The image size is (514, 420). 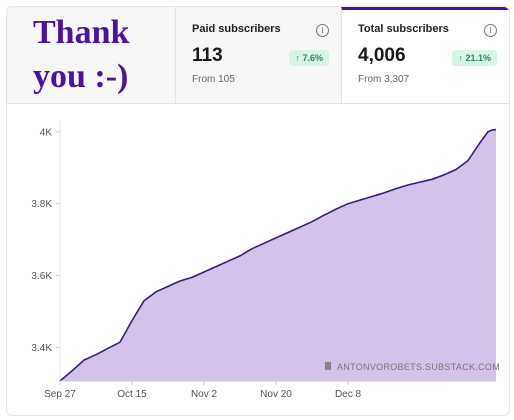 What do you see at coordinates (81, 32) in the screenshot?
I see `thank-you-line-1: Thank` at bounding box center [81, 32].